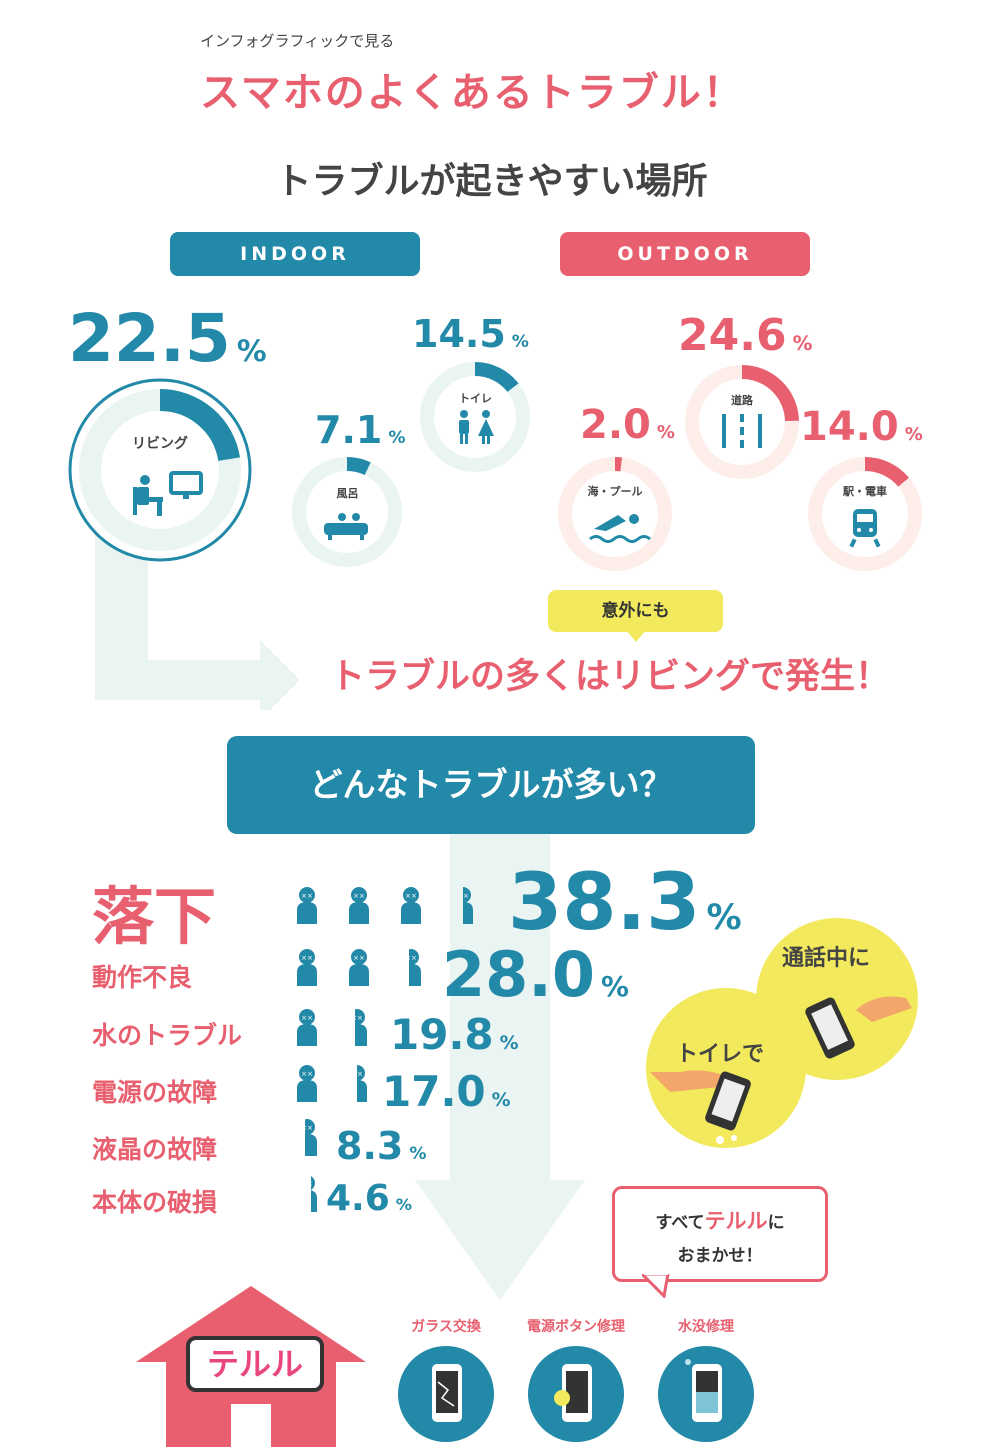 This screenshot has width=983, height=1447. What do you see at coordinates (167, 1035) in the screenshot?
I see `trouble-name-water: 水のトラブル` at bounding box center [167, 1035].